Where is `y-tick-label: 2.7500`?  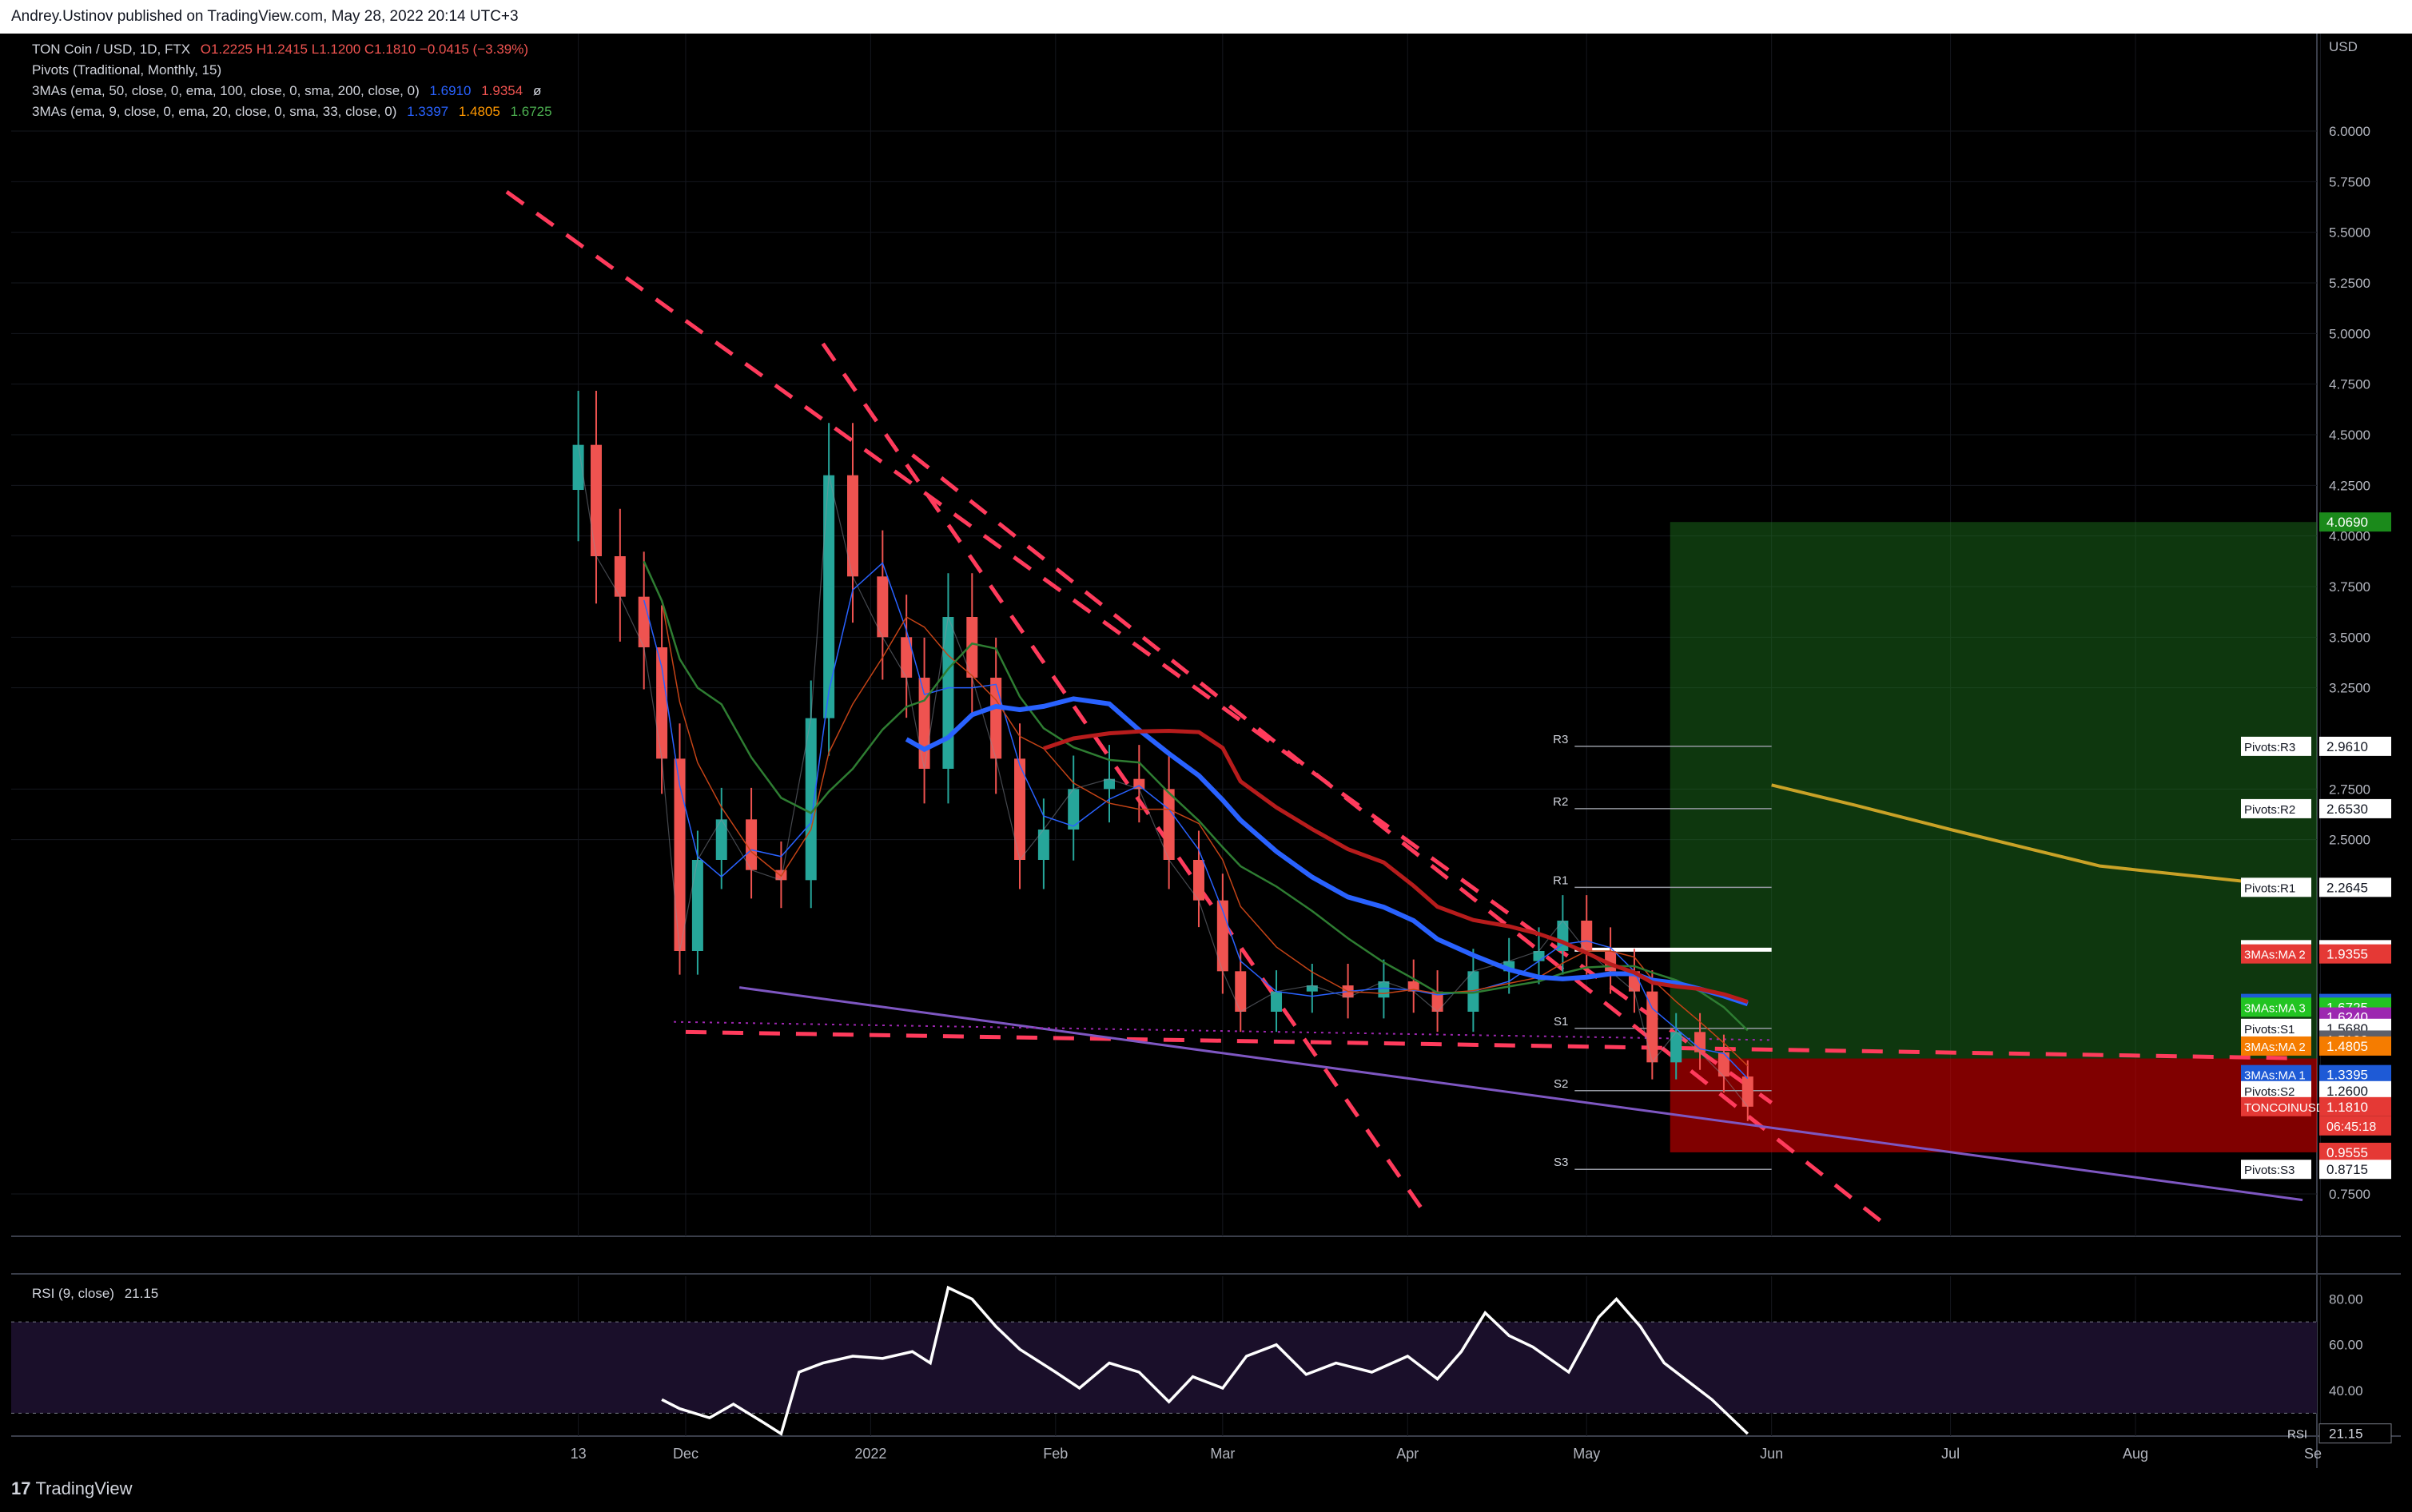 y-tick-label: 2.7500 is located at coordinates (2349, 789).